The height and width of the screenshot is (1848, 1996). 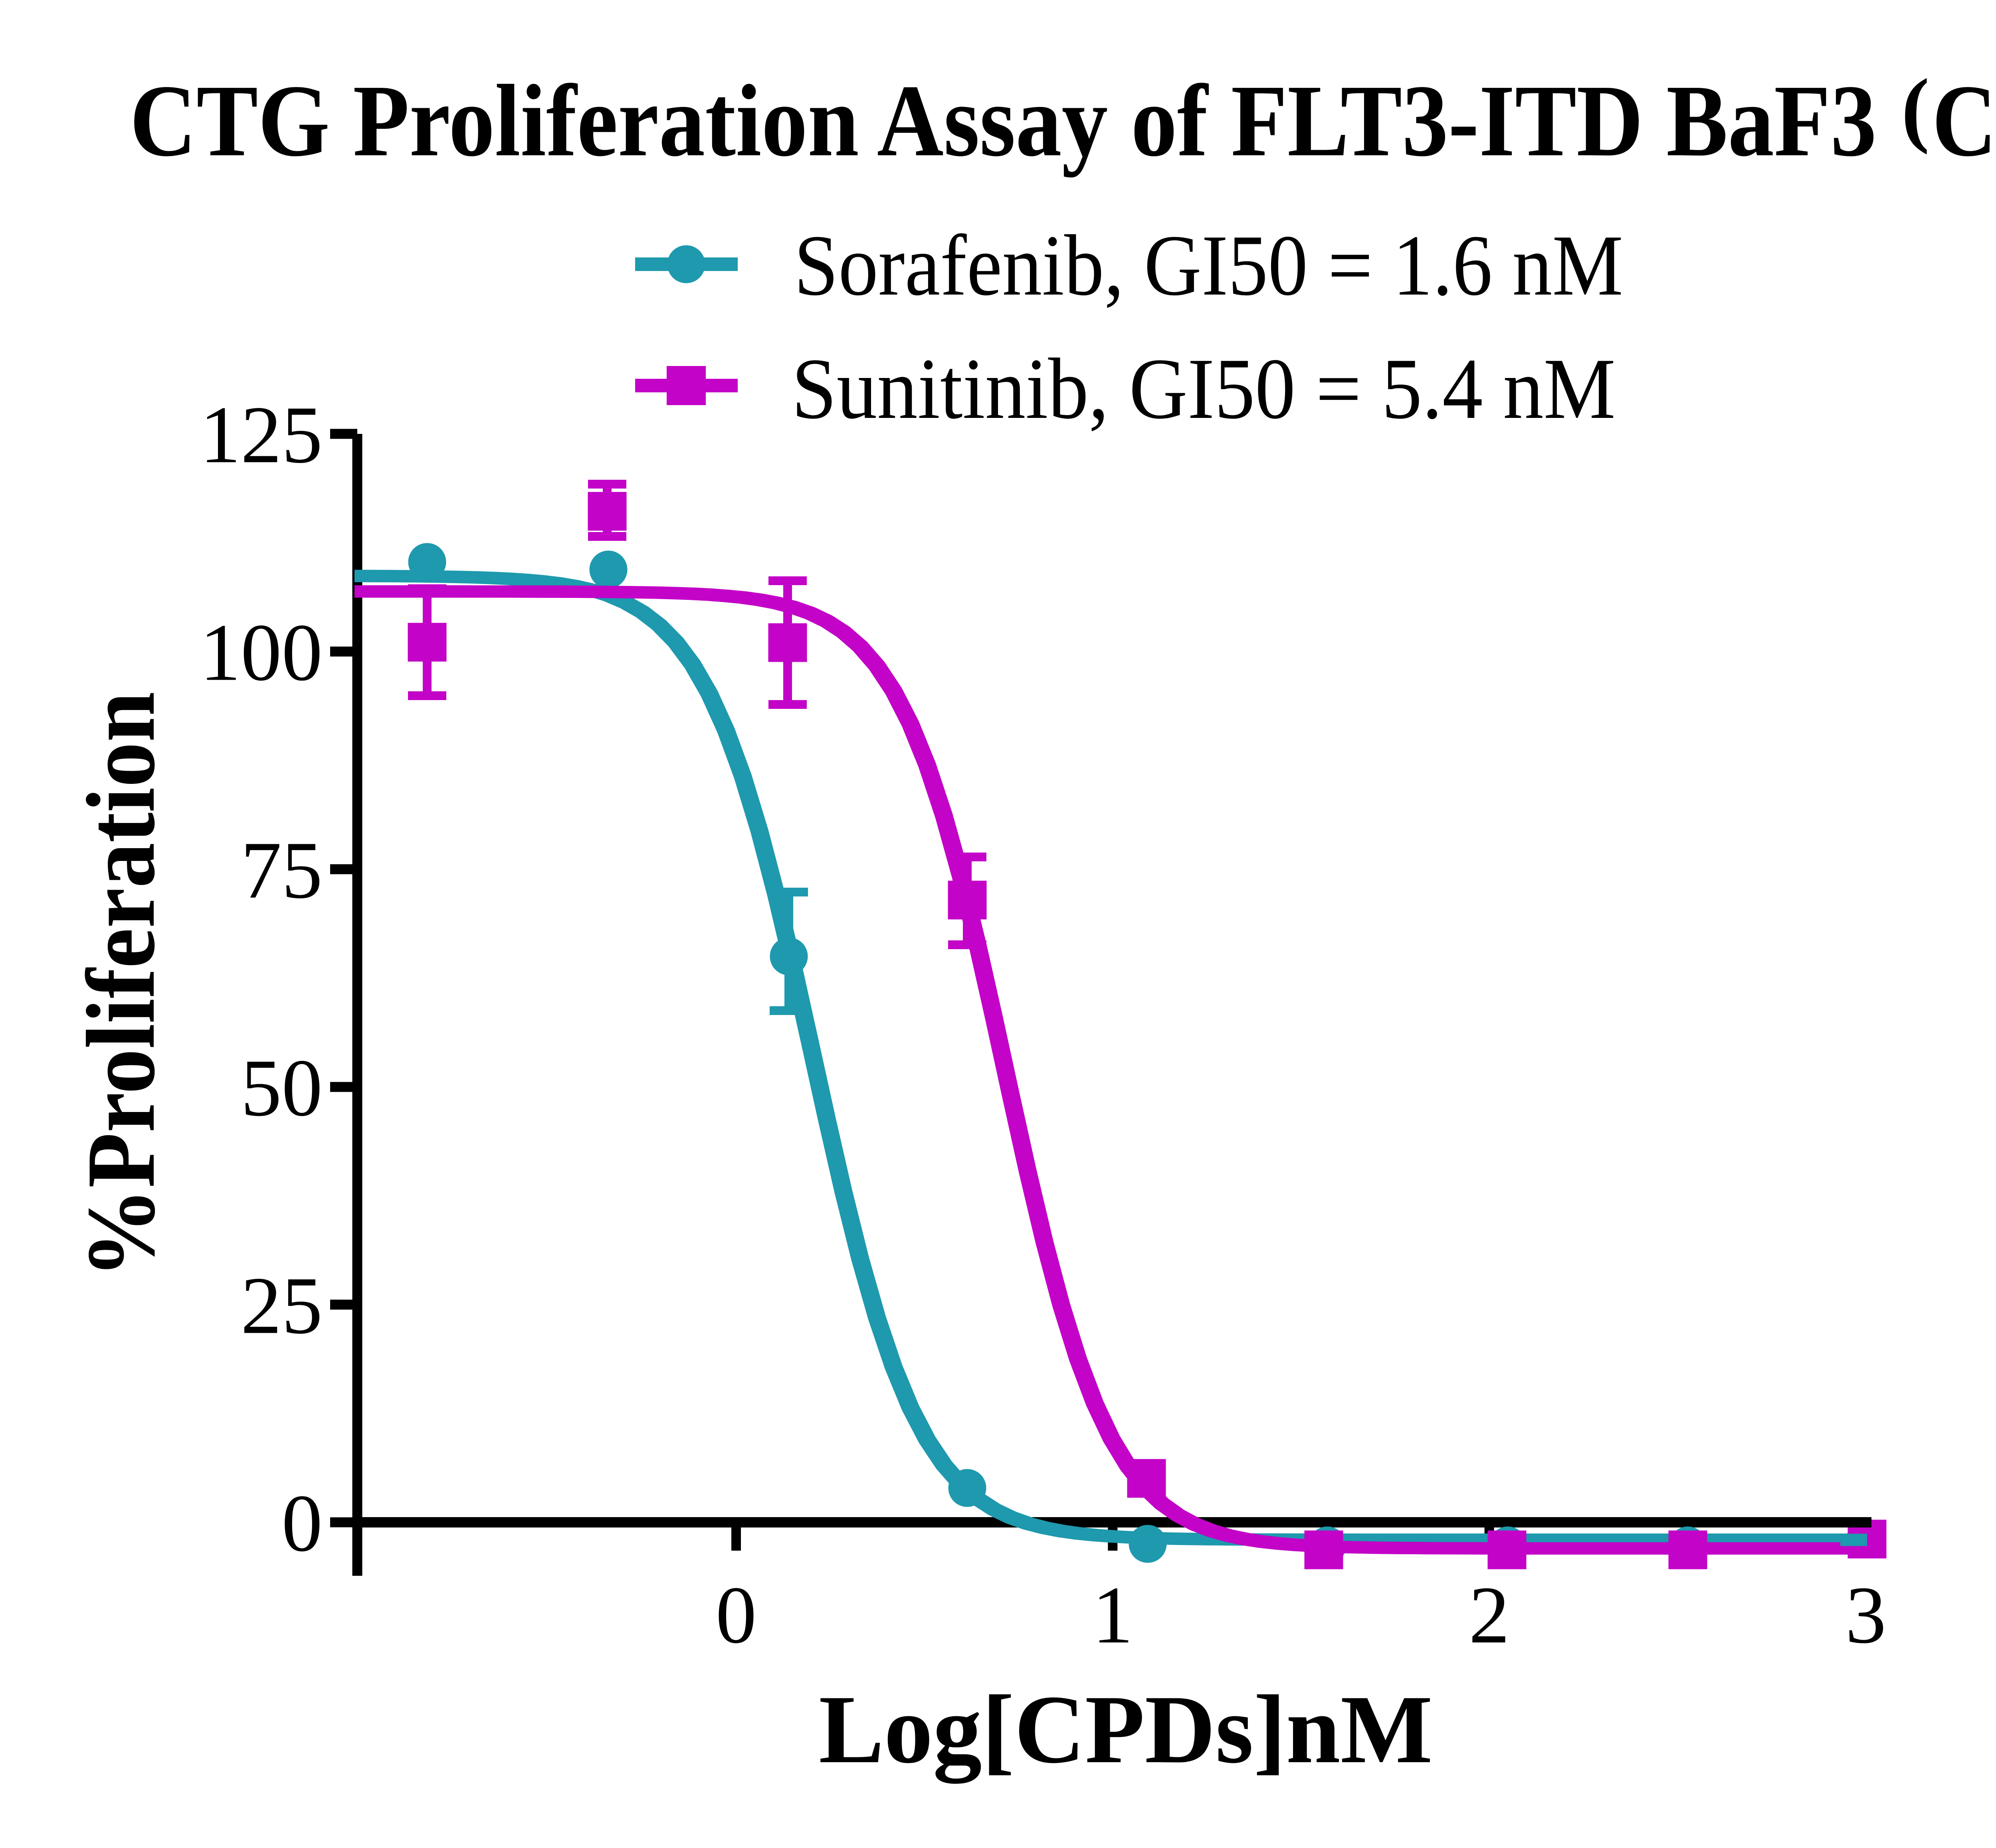 What do you see at coordinates (1204, 389) in the screenshot?
I see `svg-text: Sunitinib, GI50 = 5.4 nM` at bounding box center [1204, 389].